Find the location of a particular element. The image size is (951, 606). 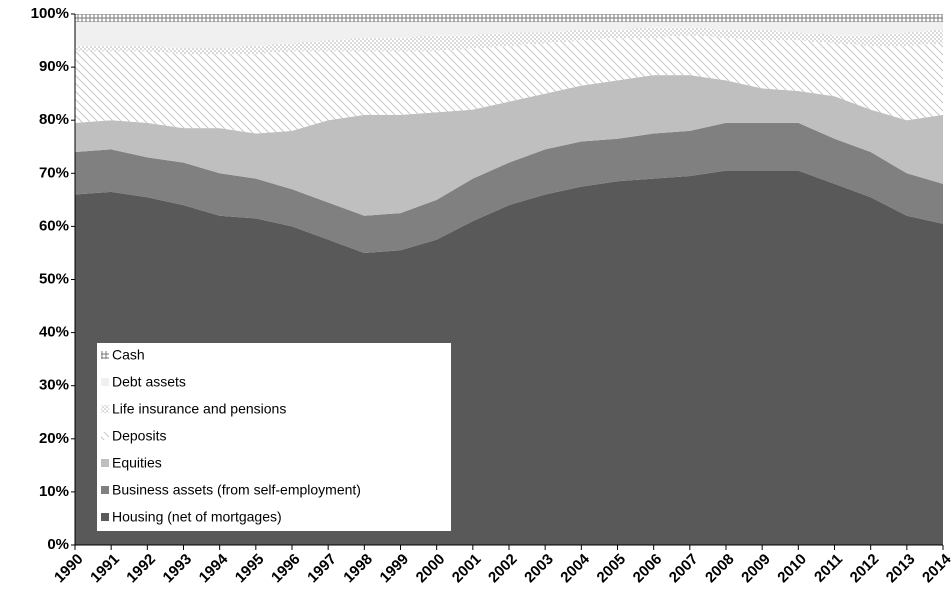

x-tick-label: 2006 is located at coordinates (648, 569).